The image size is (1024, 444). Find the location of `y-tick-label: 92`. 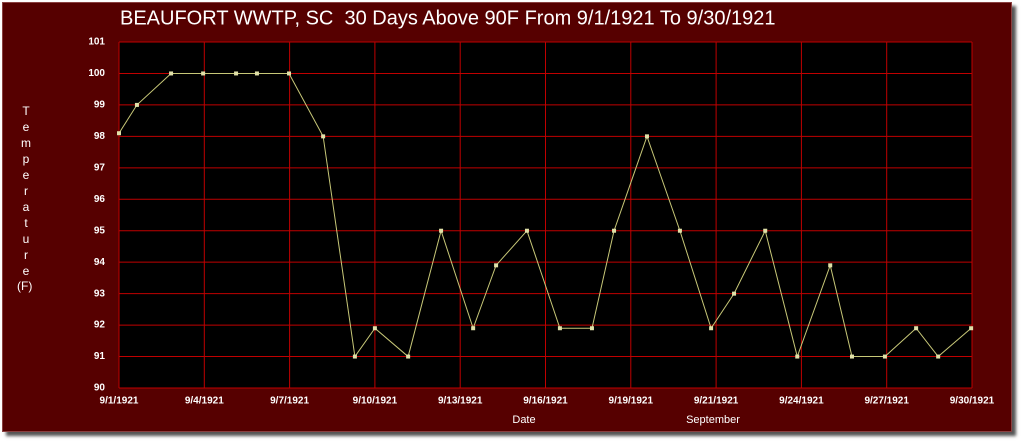

y-tick-label: 92 is located at coordinates (100, 325).